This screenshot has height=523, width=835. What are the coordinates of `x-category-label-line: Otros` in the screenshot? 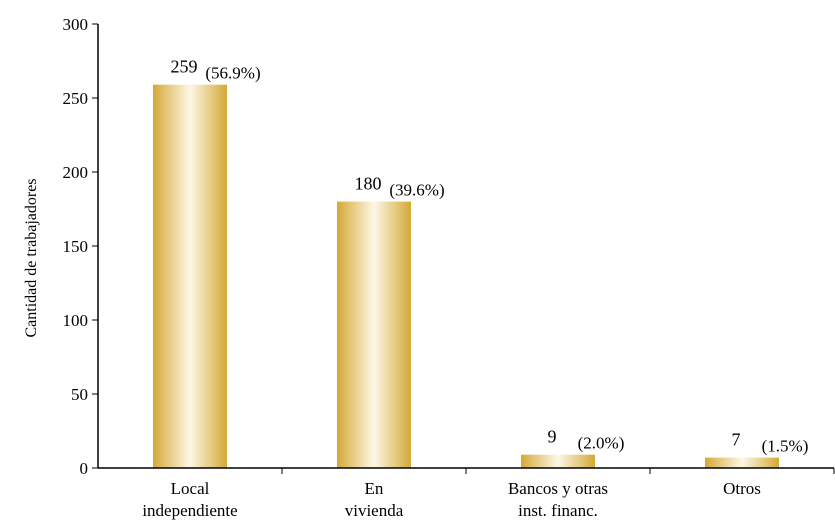 It's located at (742, 488).